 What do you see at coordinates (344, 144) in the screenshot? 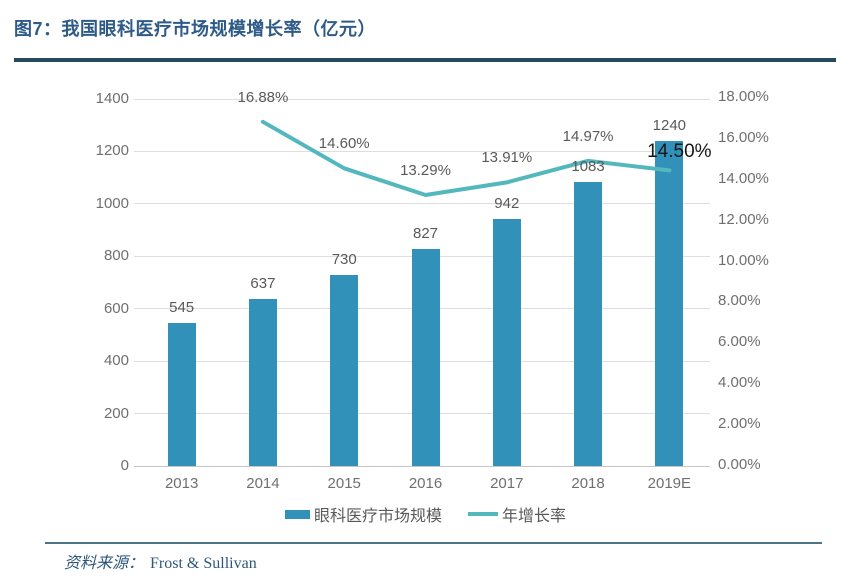
I see `growth-label: 14.60%` at bounding box center [344, 144].